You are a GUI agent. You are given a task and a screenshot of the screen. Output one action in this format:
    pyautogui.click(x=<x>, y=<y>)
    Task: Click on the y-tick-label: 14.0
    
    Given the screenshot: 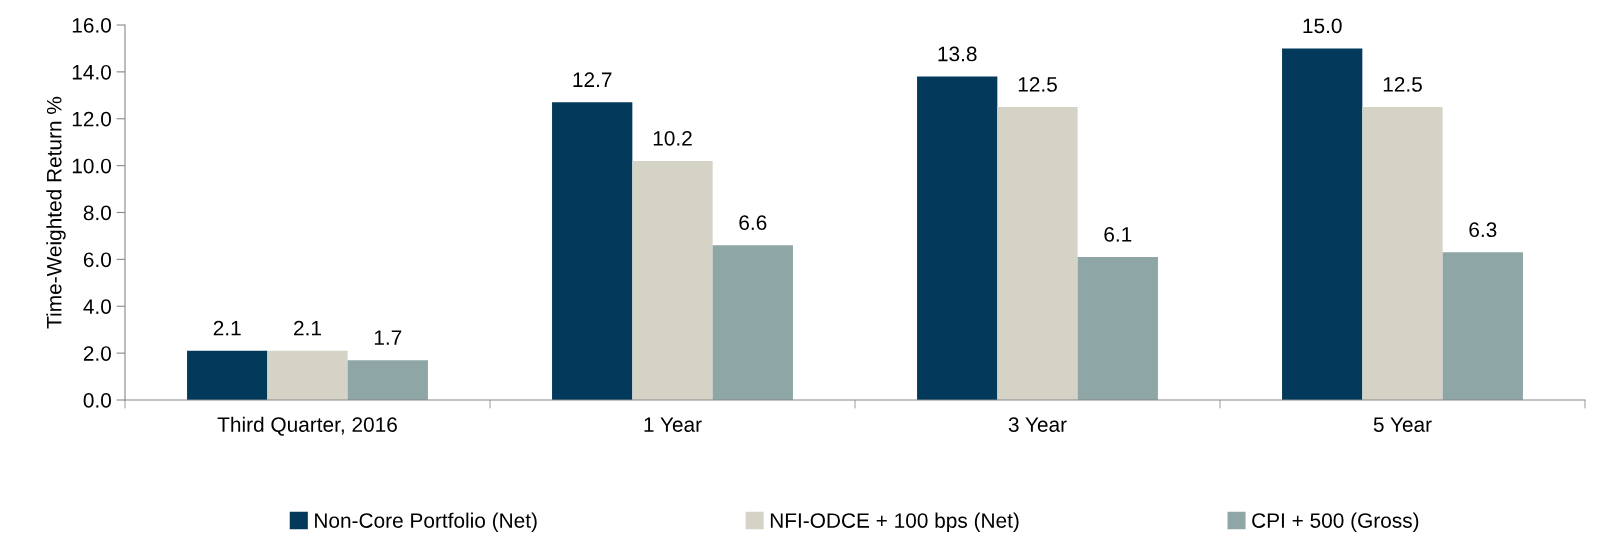 What is the action you would take?
    pyautogui.click(x=91, y=72)
    